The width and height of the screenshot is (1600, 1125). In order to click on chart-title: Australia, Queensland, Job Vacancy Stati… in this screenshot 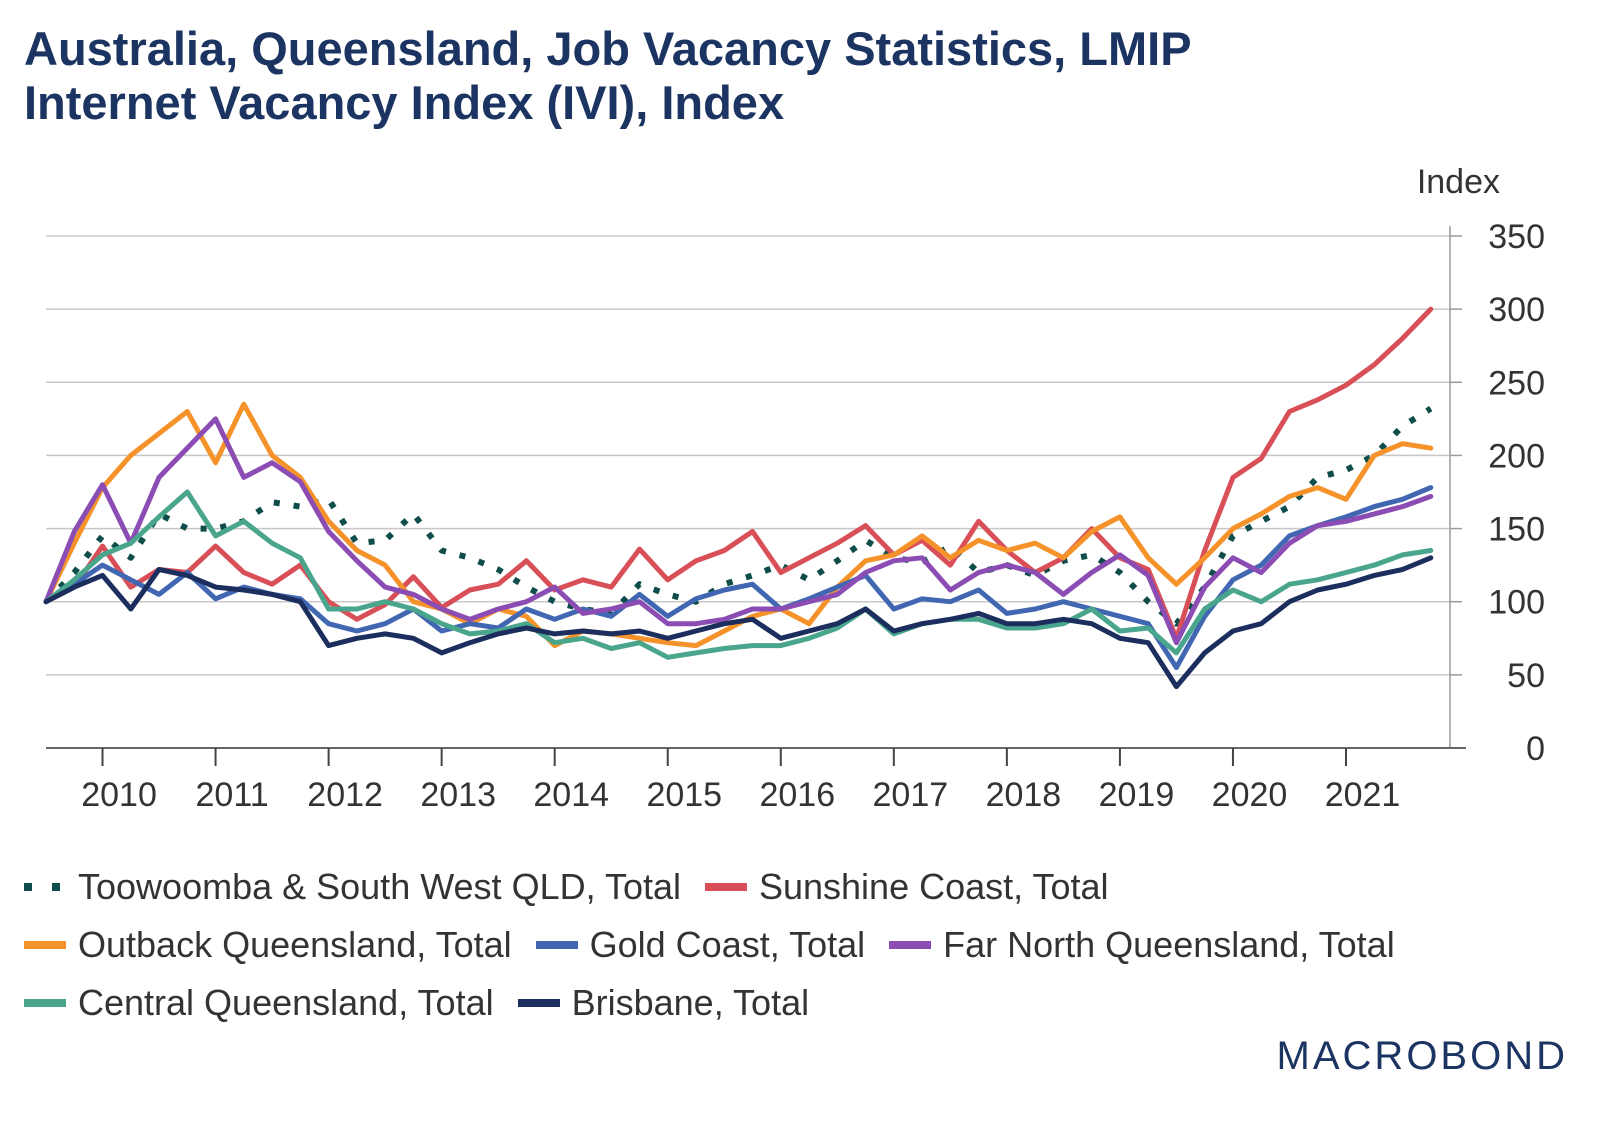, I will do `click(794, 76)`.